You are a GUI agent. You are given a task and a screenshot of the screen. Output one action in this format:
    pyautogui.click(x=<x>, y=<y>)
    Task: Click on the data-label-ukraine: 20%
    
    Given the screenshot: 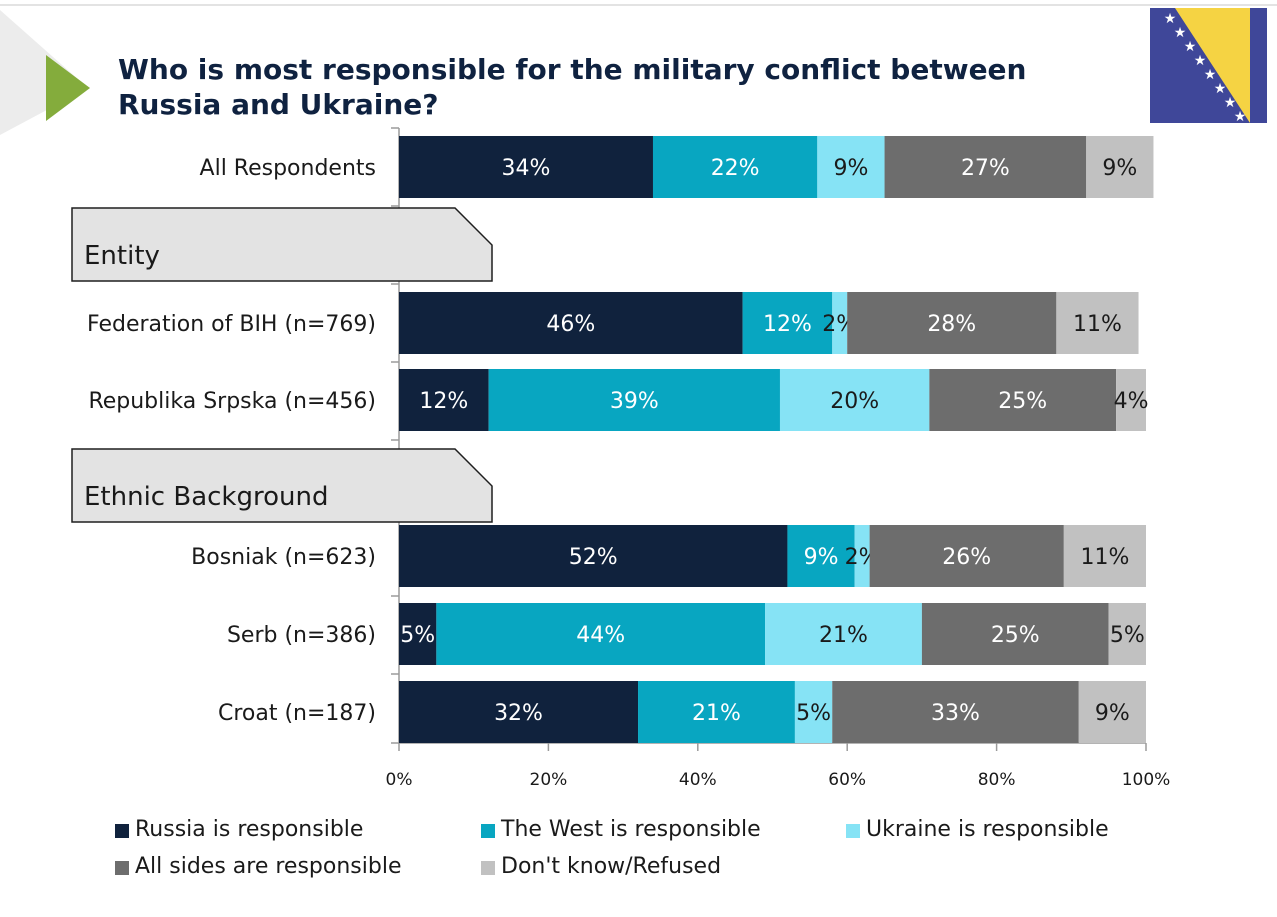 What is the action you would take?
    pyautogui.click(x=854, y=401)
    